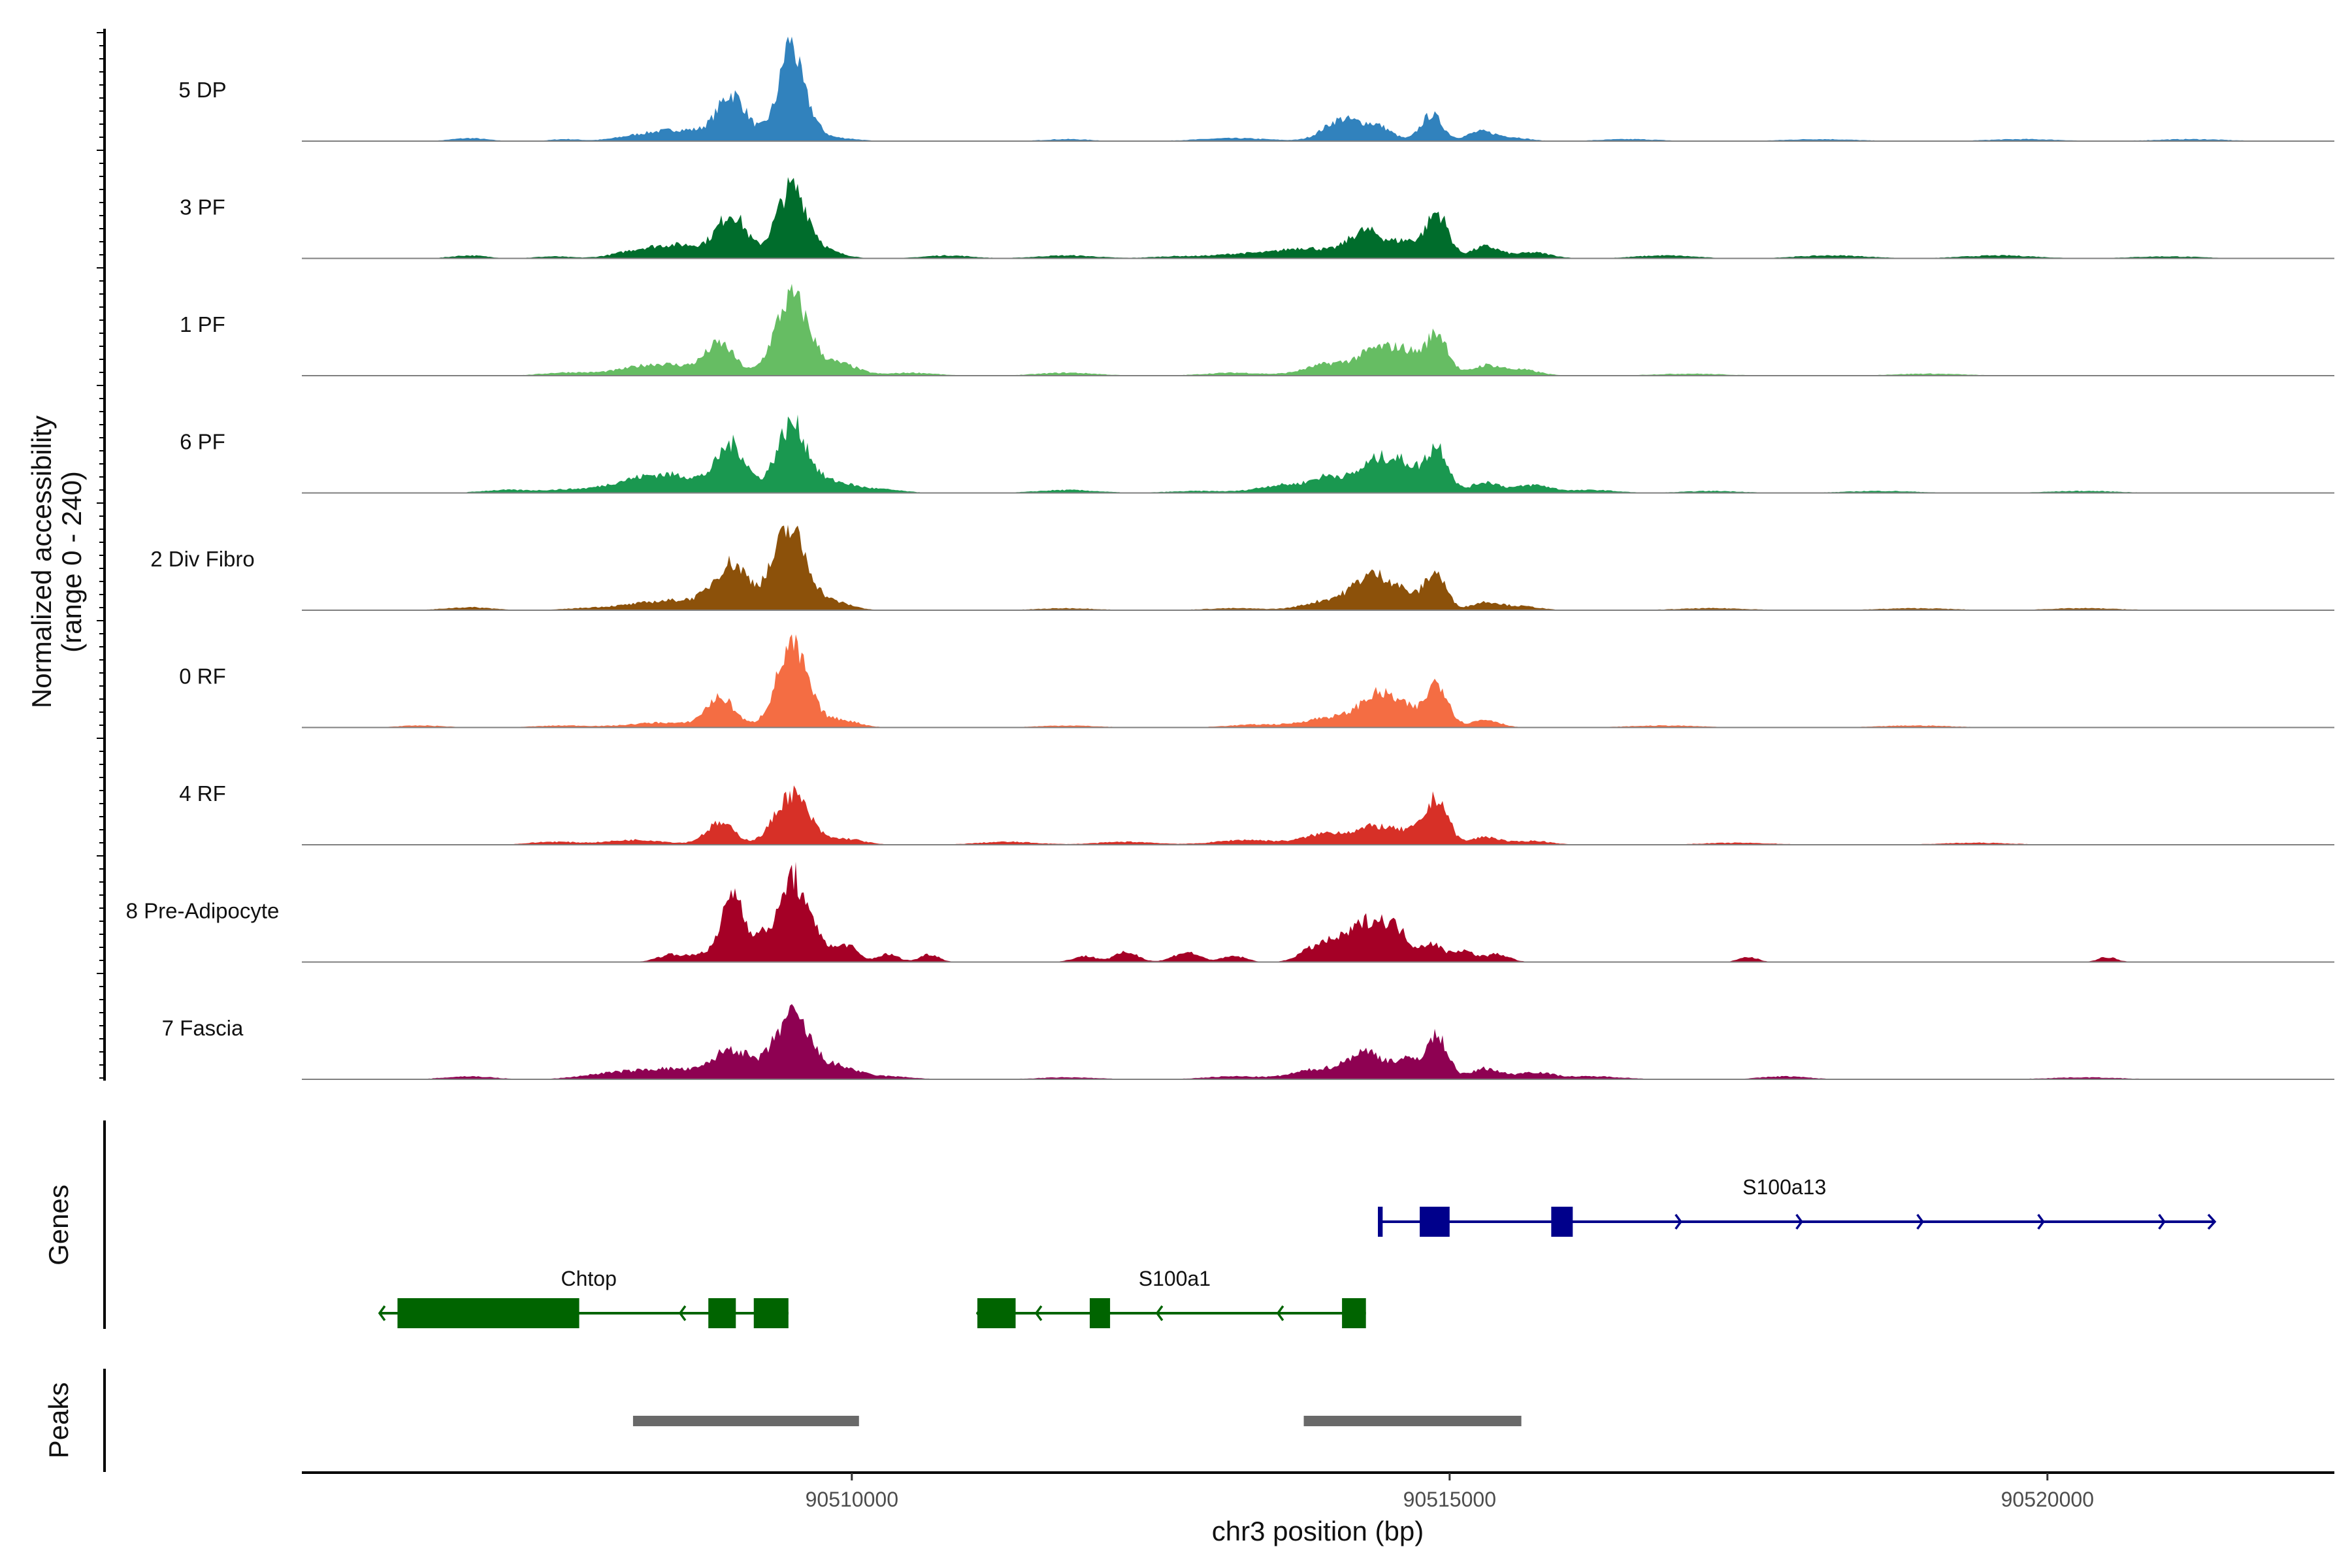 The image size is (2352, 1568). I want to click on track-area-6-pf, so click(1318, 453).